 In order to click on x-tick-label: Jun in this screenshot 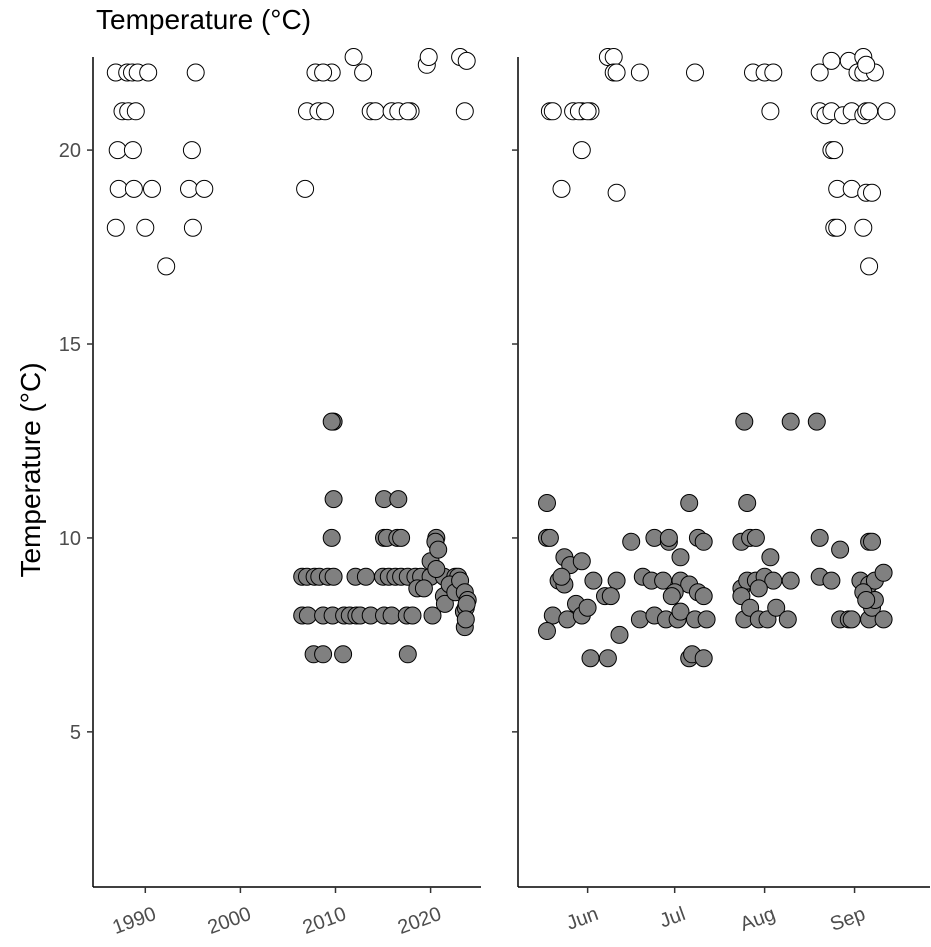, I will do `click(583, 919)`.